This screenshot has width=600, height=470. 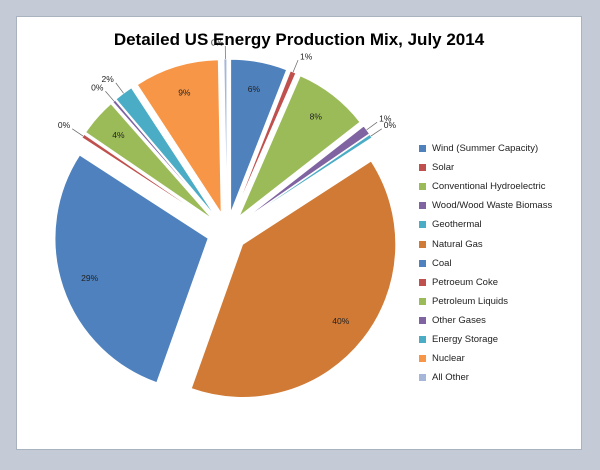 What do you see at coordinates (385, 118) in the screenshot?
I see `pie-slice-label-3: 1%` at bounding box center [385, 118].